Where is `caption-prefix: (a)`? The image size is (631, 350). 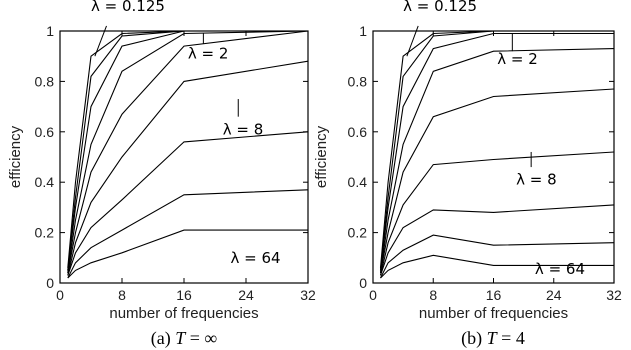
caption-prefix: (a) is located at coordinates (163, 338).